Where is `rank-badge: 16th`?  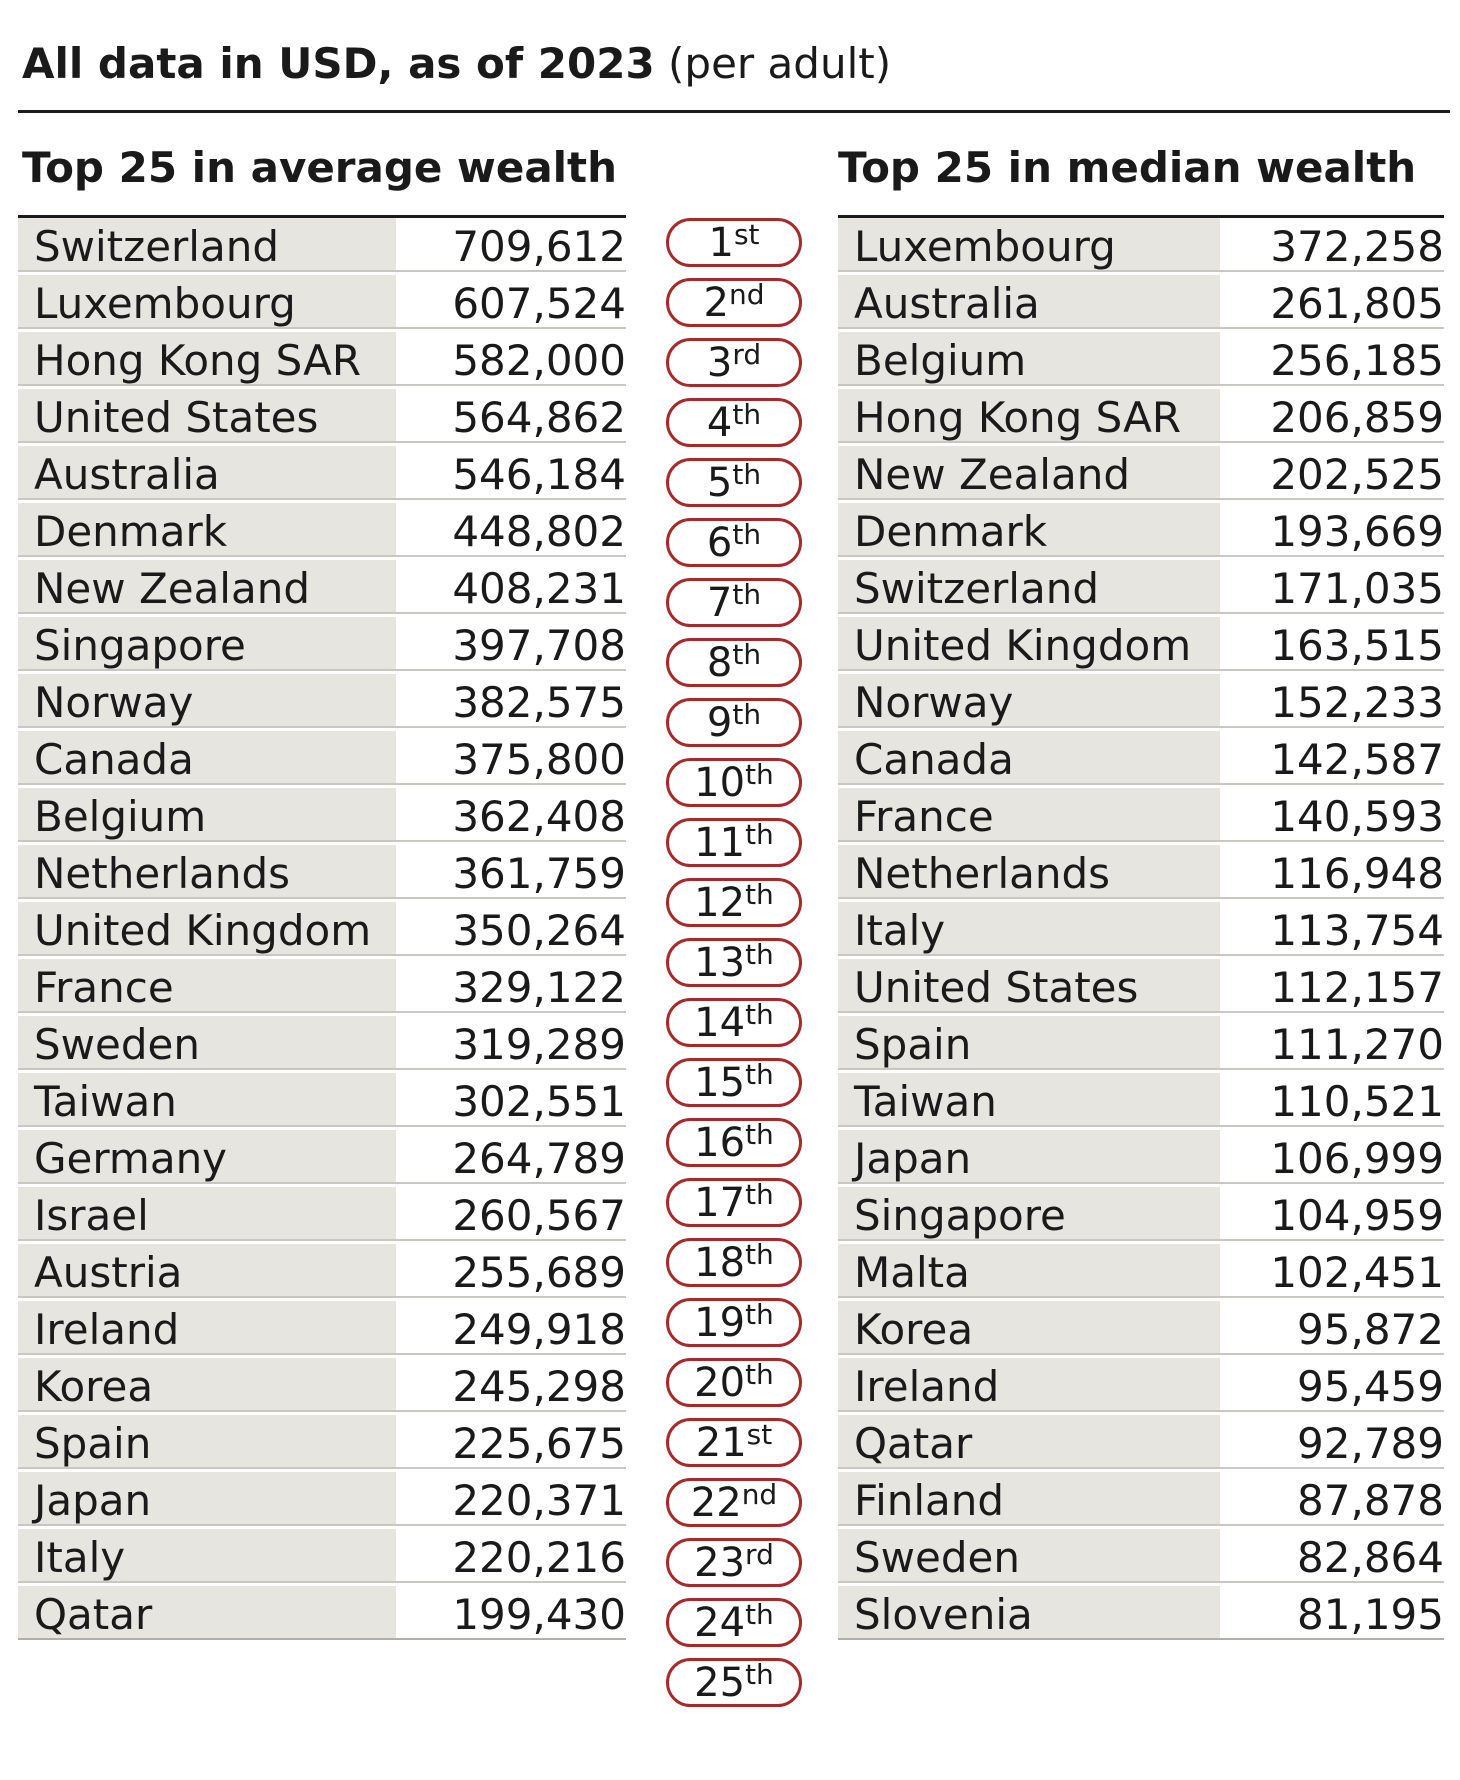 rank-badge: 16th is located at coordinates (734, 1142).